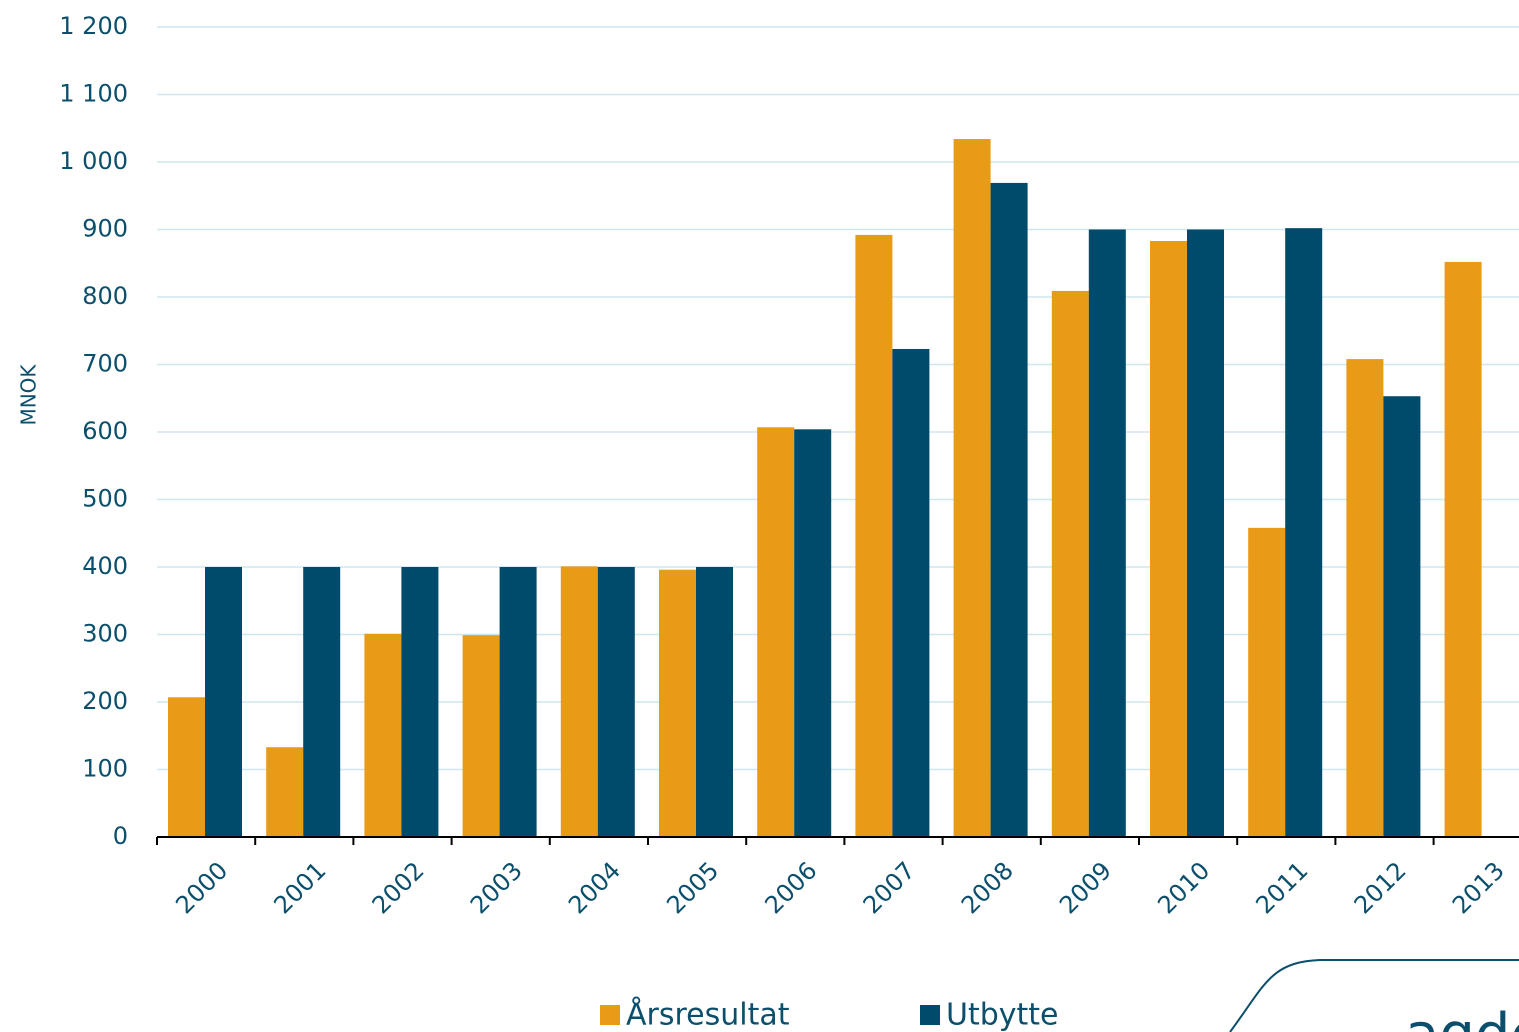 The height and width of the screenshot is (1032, 1519). Describe the element at coordinates (1478, 887) in the screenshot. I see `x-tick-label: 2013` at that location.